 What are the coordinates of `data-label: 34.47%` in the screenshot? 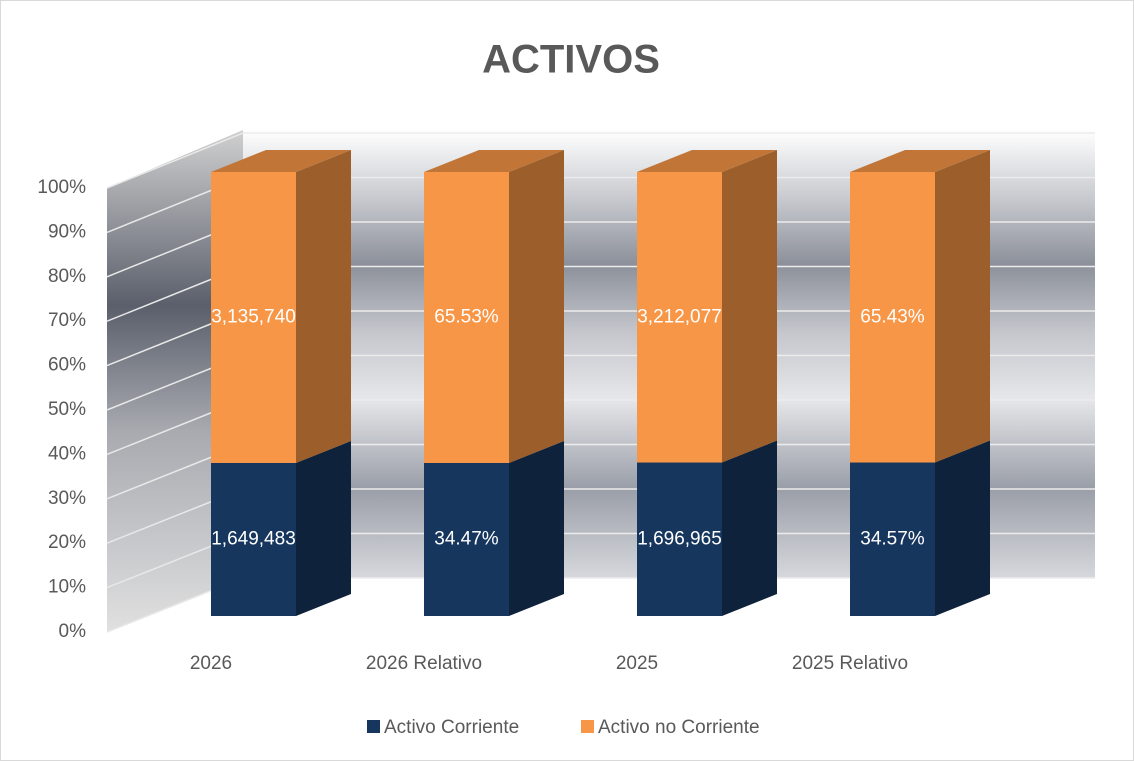 It's located at (466, 538).